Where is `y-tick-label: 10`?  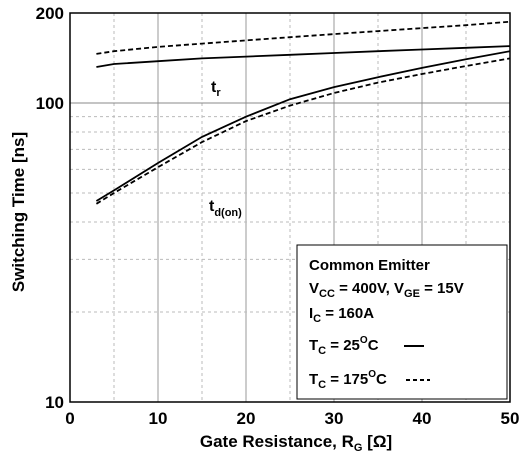
y-tick-label: 10 is located at coordinates (54, 402).